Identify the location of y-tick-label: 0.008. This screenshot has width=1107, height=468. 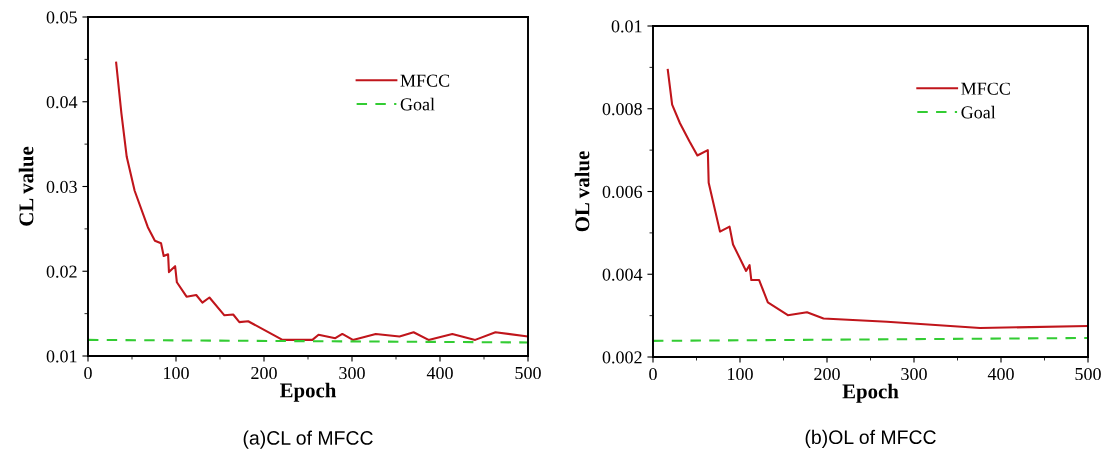
(622, 109).